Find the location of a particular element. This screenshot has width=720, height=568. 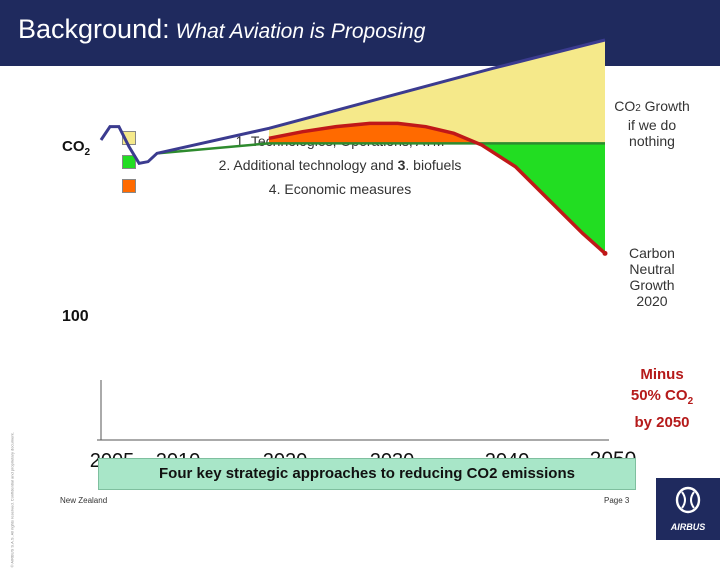

footer-location: New Zealand is located at coordinates (84, 500).